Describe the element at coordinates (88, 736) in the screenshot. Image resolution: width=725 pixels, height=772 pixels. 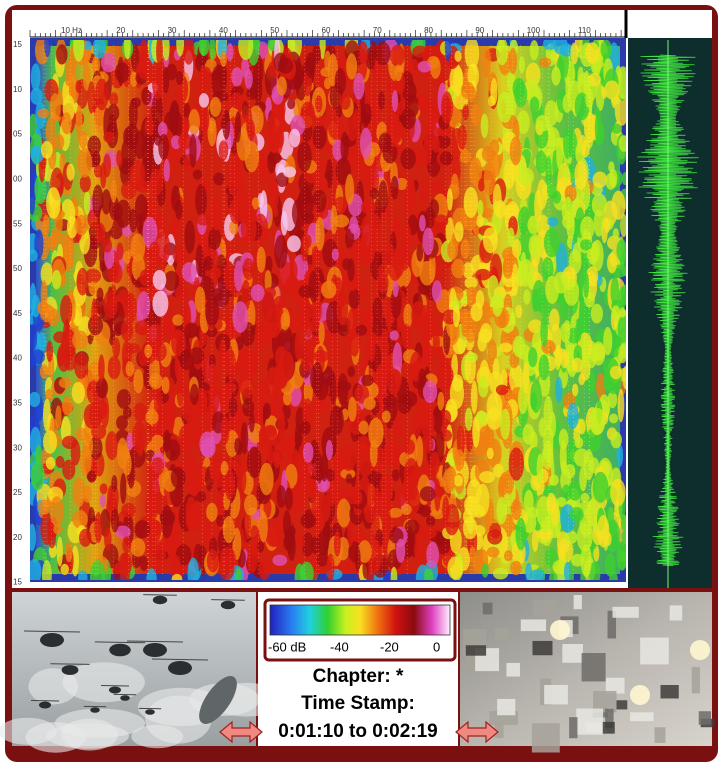
I see `smoke` at that location.